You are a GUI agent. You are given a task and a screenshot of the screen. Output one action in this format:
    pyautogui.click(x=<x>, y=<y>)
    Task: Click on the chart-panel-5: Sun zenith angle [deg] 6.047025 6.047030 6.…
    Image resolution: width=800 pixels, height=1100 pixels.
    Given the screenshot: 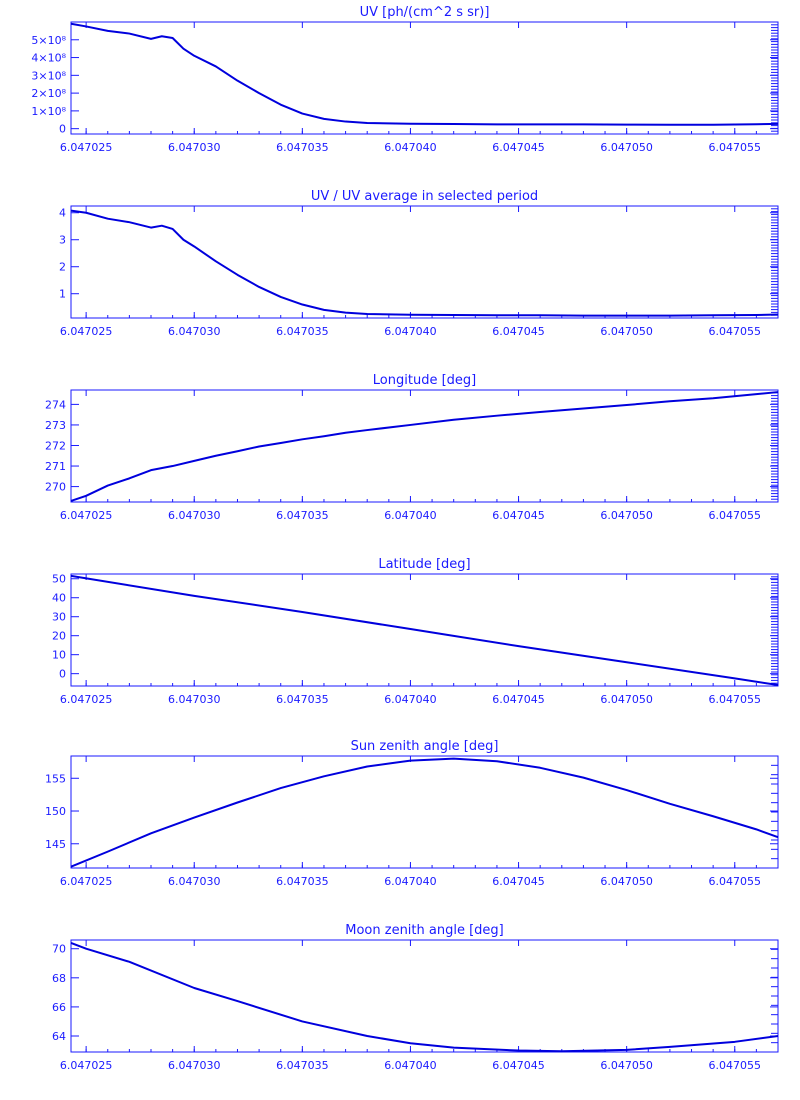 What is the action you would take?
    pyautogui.click(x=412, y=813)
    